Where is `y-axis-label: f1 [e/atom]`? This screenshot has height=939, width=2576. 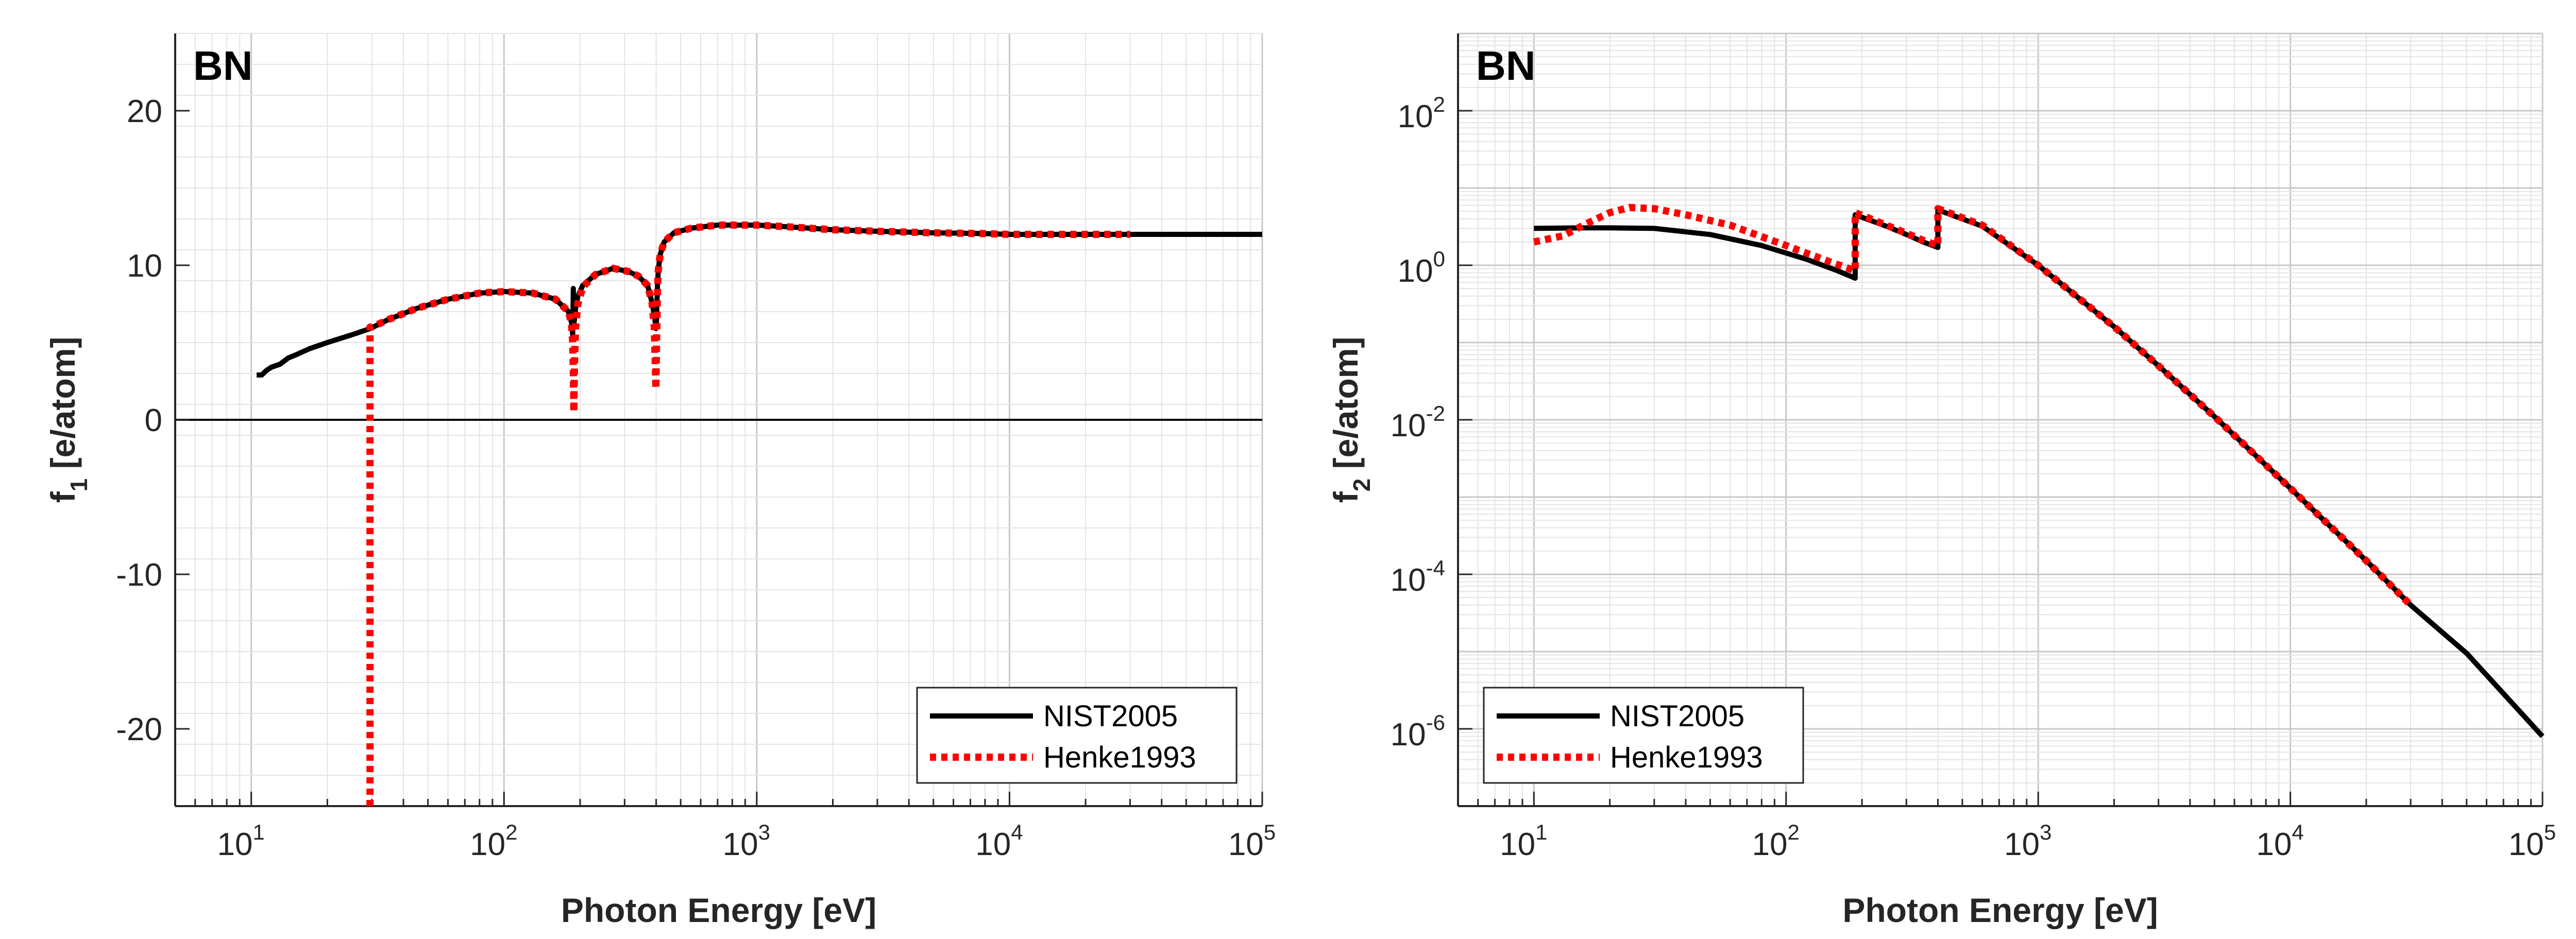
y-axis-label: f1 [e/atom] is located at coordinates (68, 420).